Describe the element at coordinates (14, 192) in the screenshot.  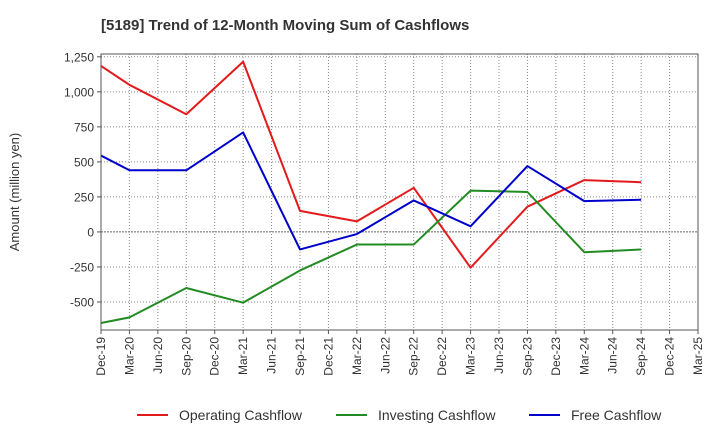
I see `y-axis-label: Amount (million yen)` at that location.